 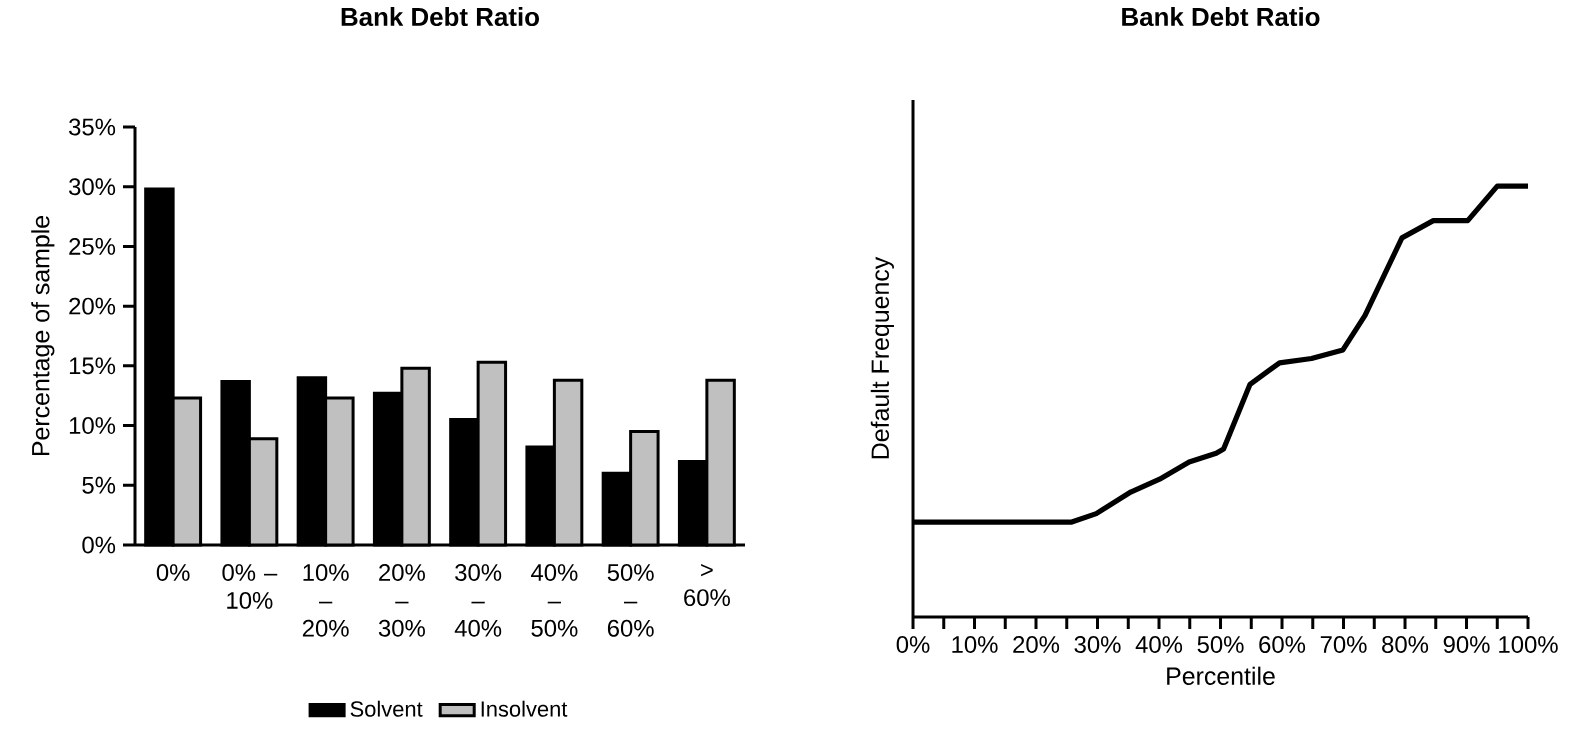 I want to click on y-axis-title: Percentage of sample, so click(x=43, y=336).